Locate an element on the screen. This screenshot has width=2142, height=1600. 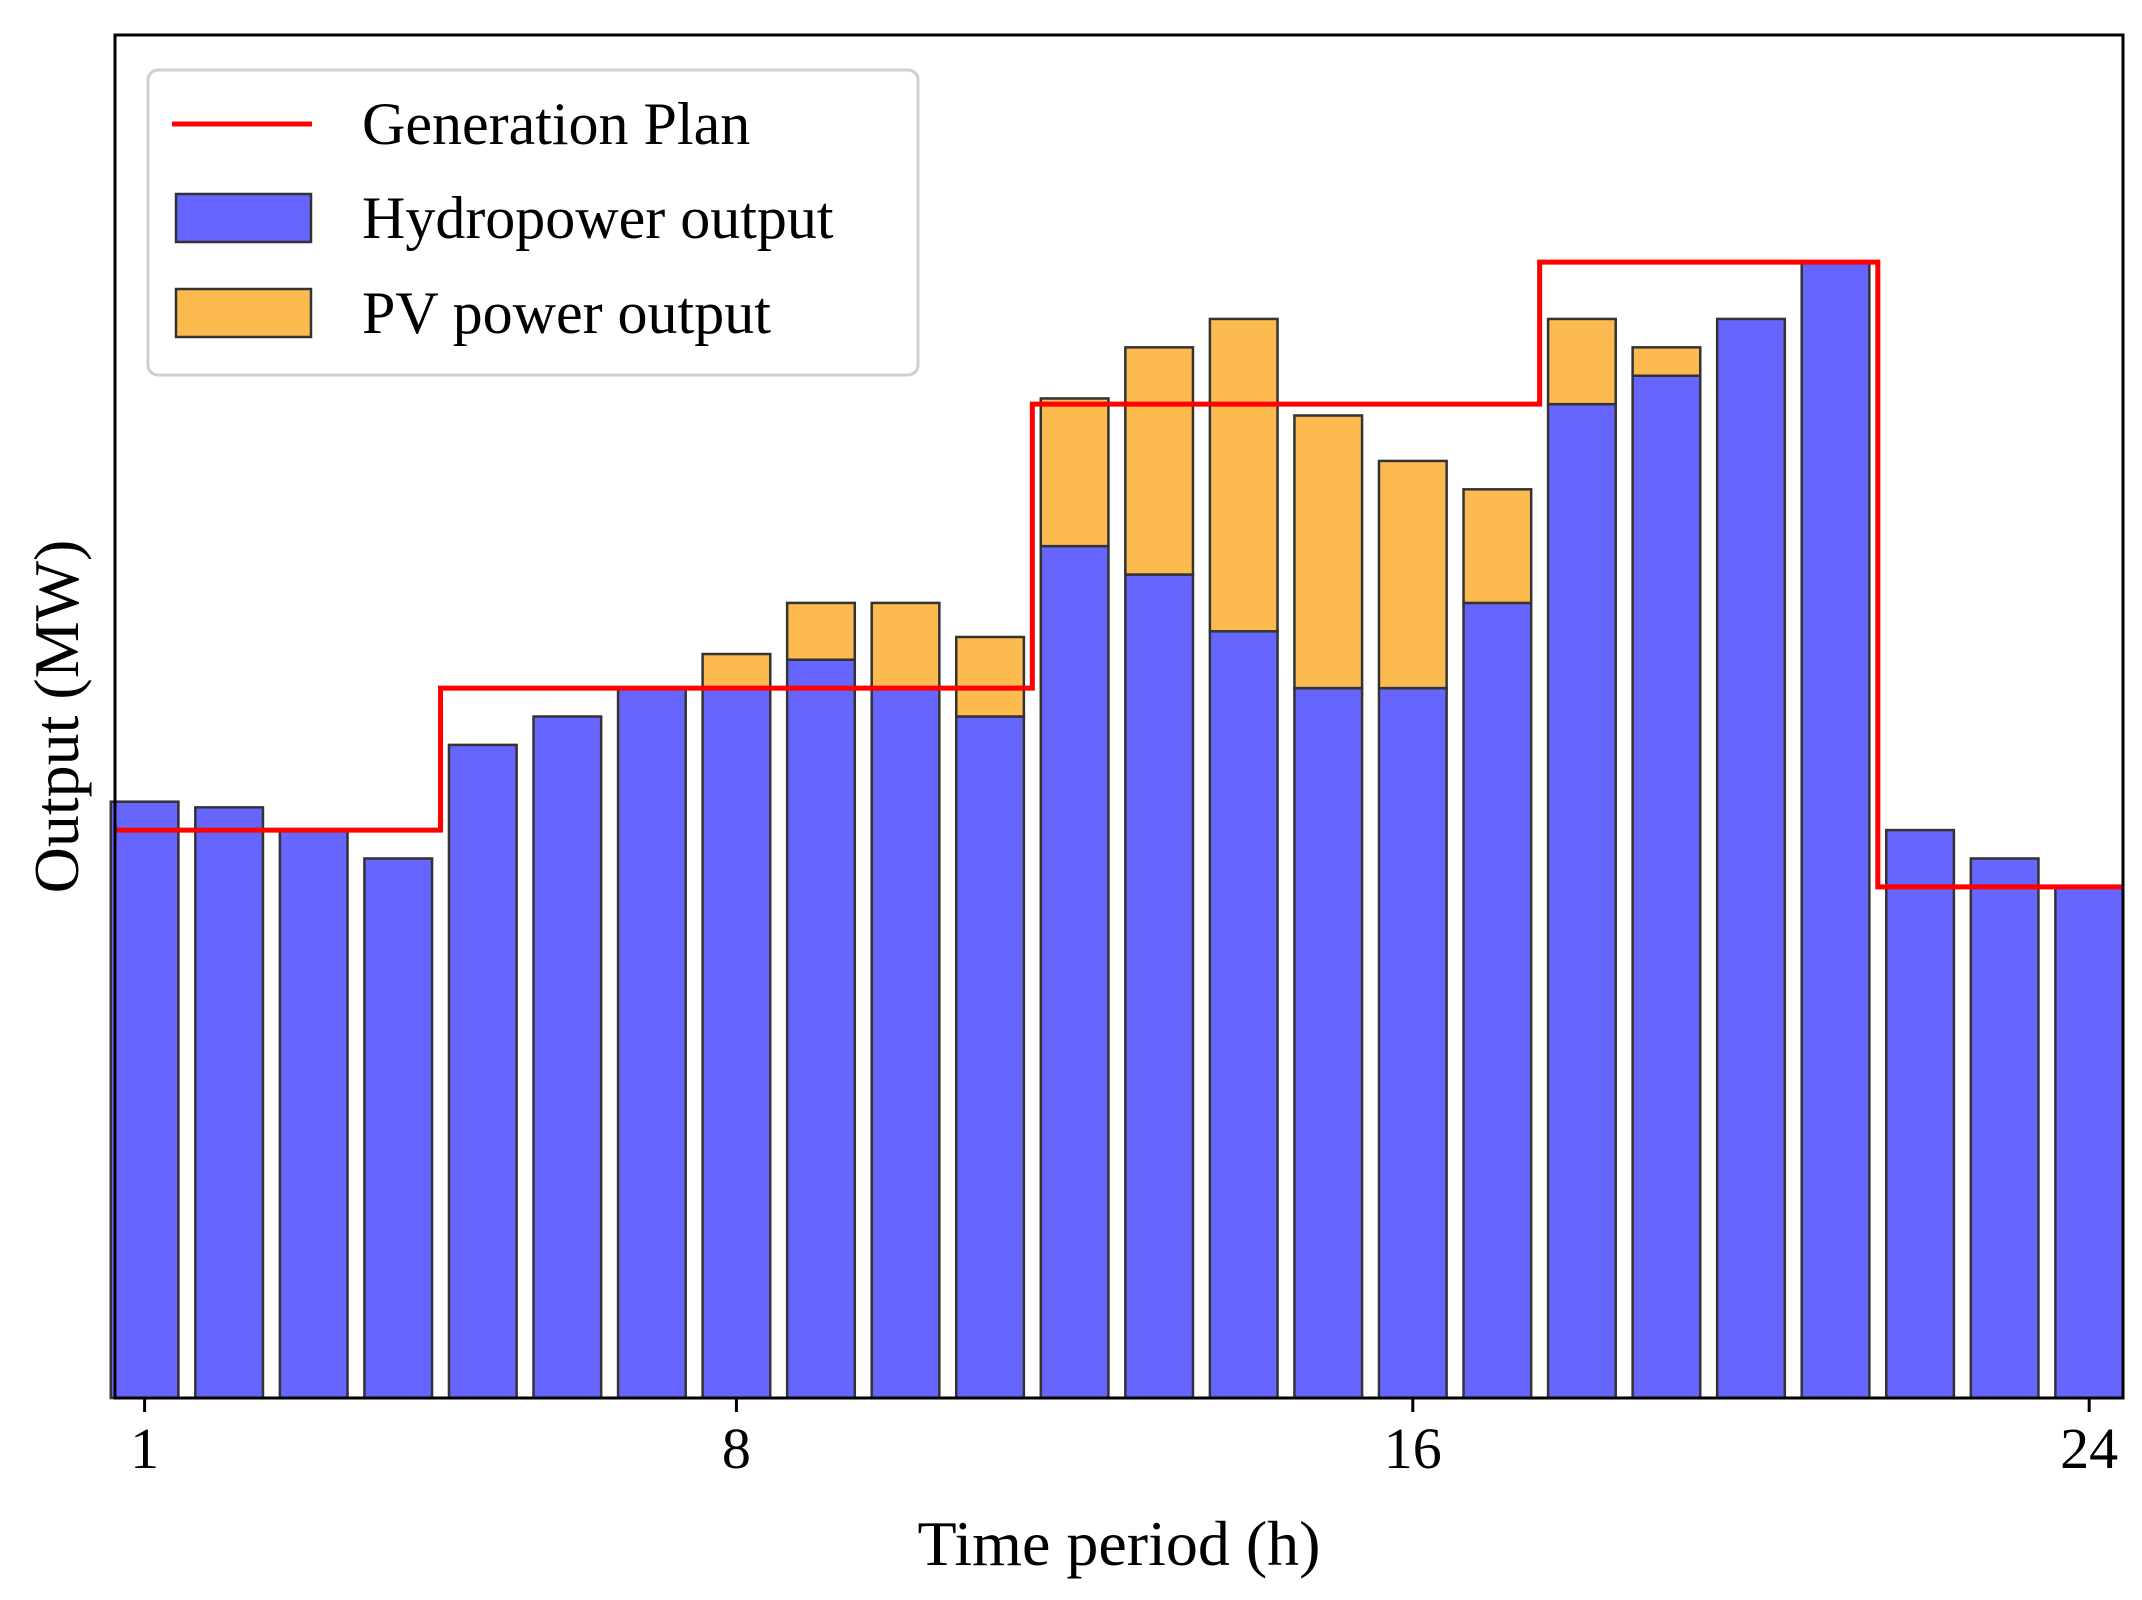
legend-box is located at coordinates (533, 222).